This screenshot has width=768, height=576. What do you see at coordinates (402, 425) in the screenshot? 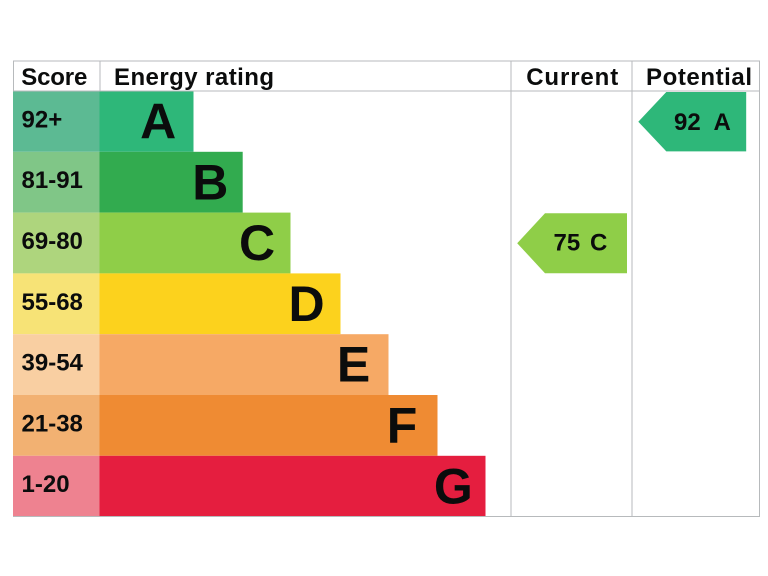
I see `svg-text: F` at bounding box center [402, 425].